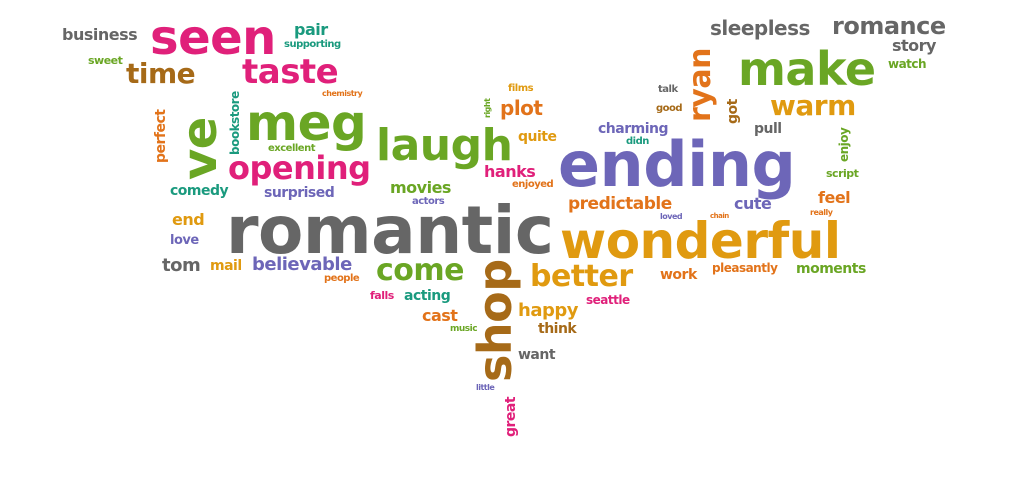 This screenshot has width=1023, height=504. What do you see at coordinates (834, 197) in the screenshot?
I see `word-feel: feel` at bounding box center [834, 197].